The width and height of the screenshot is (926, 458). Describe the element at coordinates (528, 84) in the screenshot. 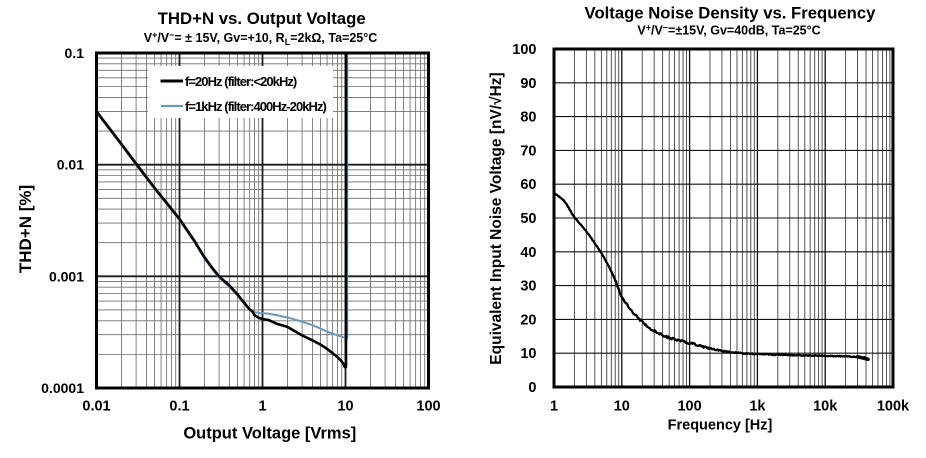

I see `svg-text: 90` at that location.